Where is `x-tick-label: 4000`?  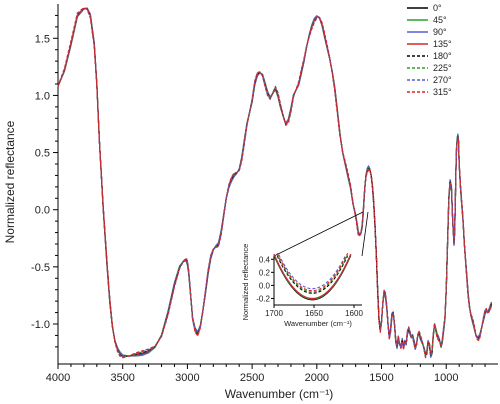
x-tick-label: 4000 is located at coordinates (58, 378).